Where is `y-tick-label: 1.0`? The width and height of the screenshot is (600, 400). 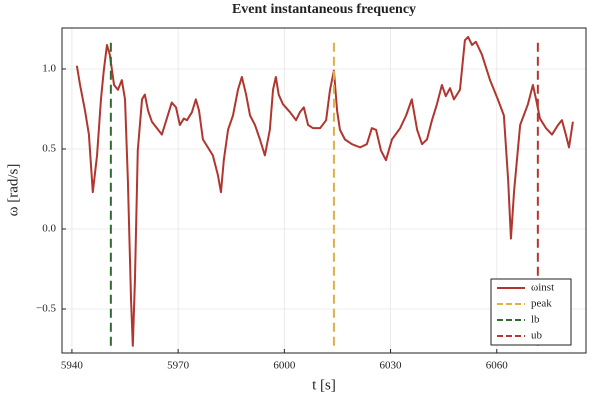 y-tick-label: 1.0 is located at coordinates (49, 68).